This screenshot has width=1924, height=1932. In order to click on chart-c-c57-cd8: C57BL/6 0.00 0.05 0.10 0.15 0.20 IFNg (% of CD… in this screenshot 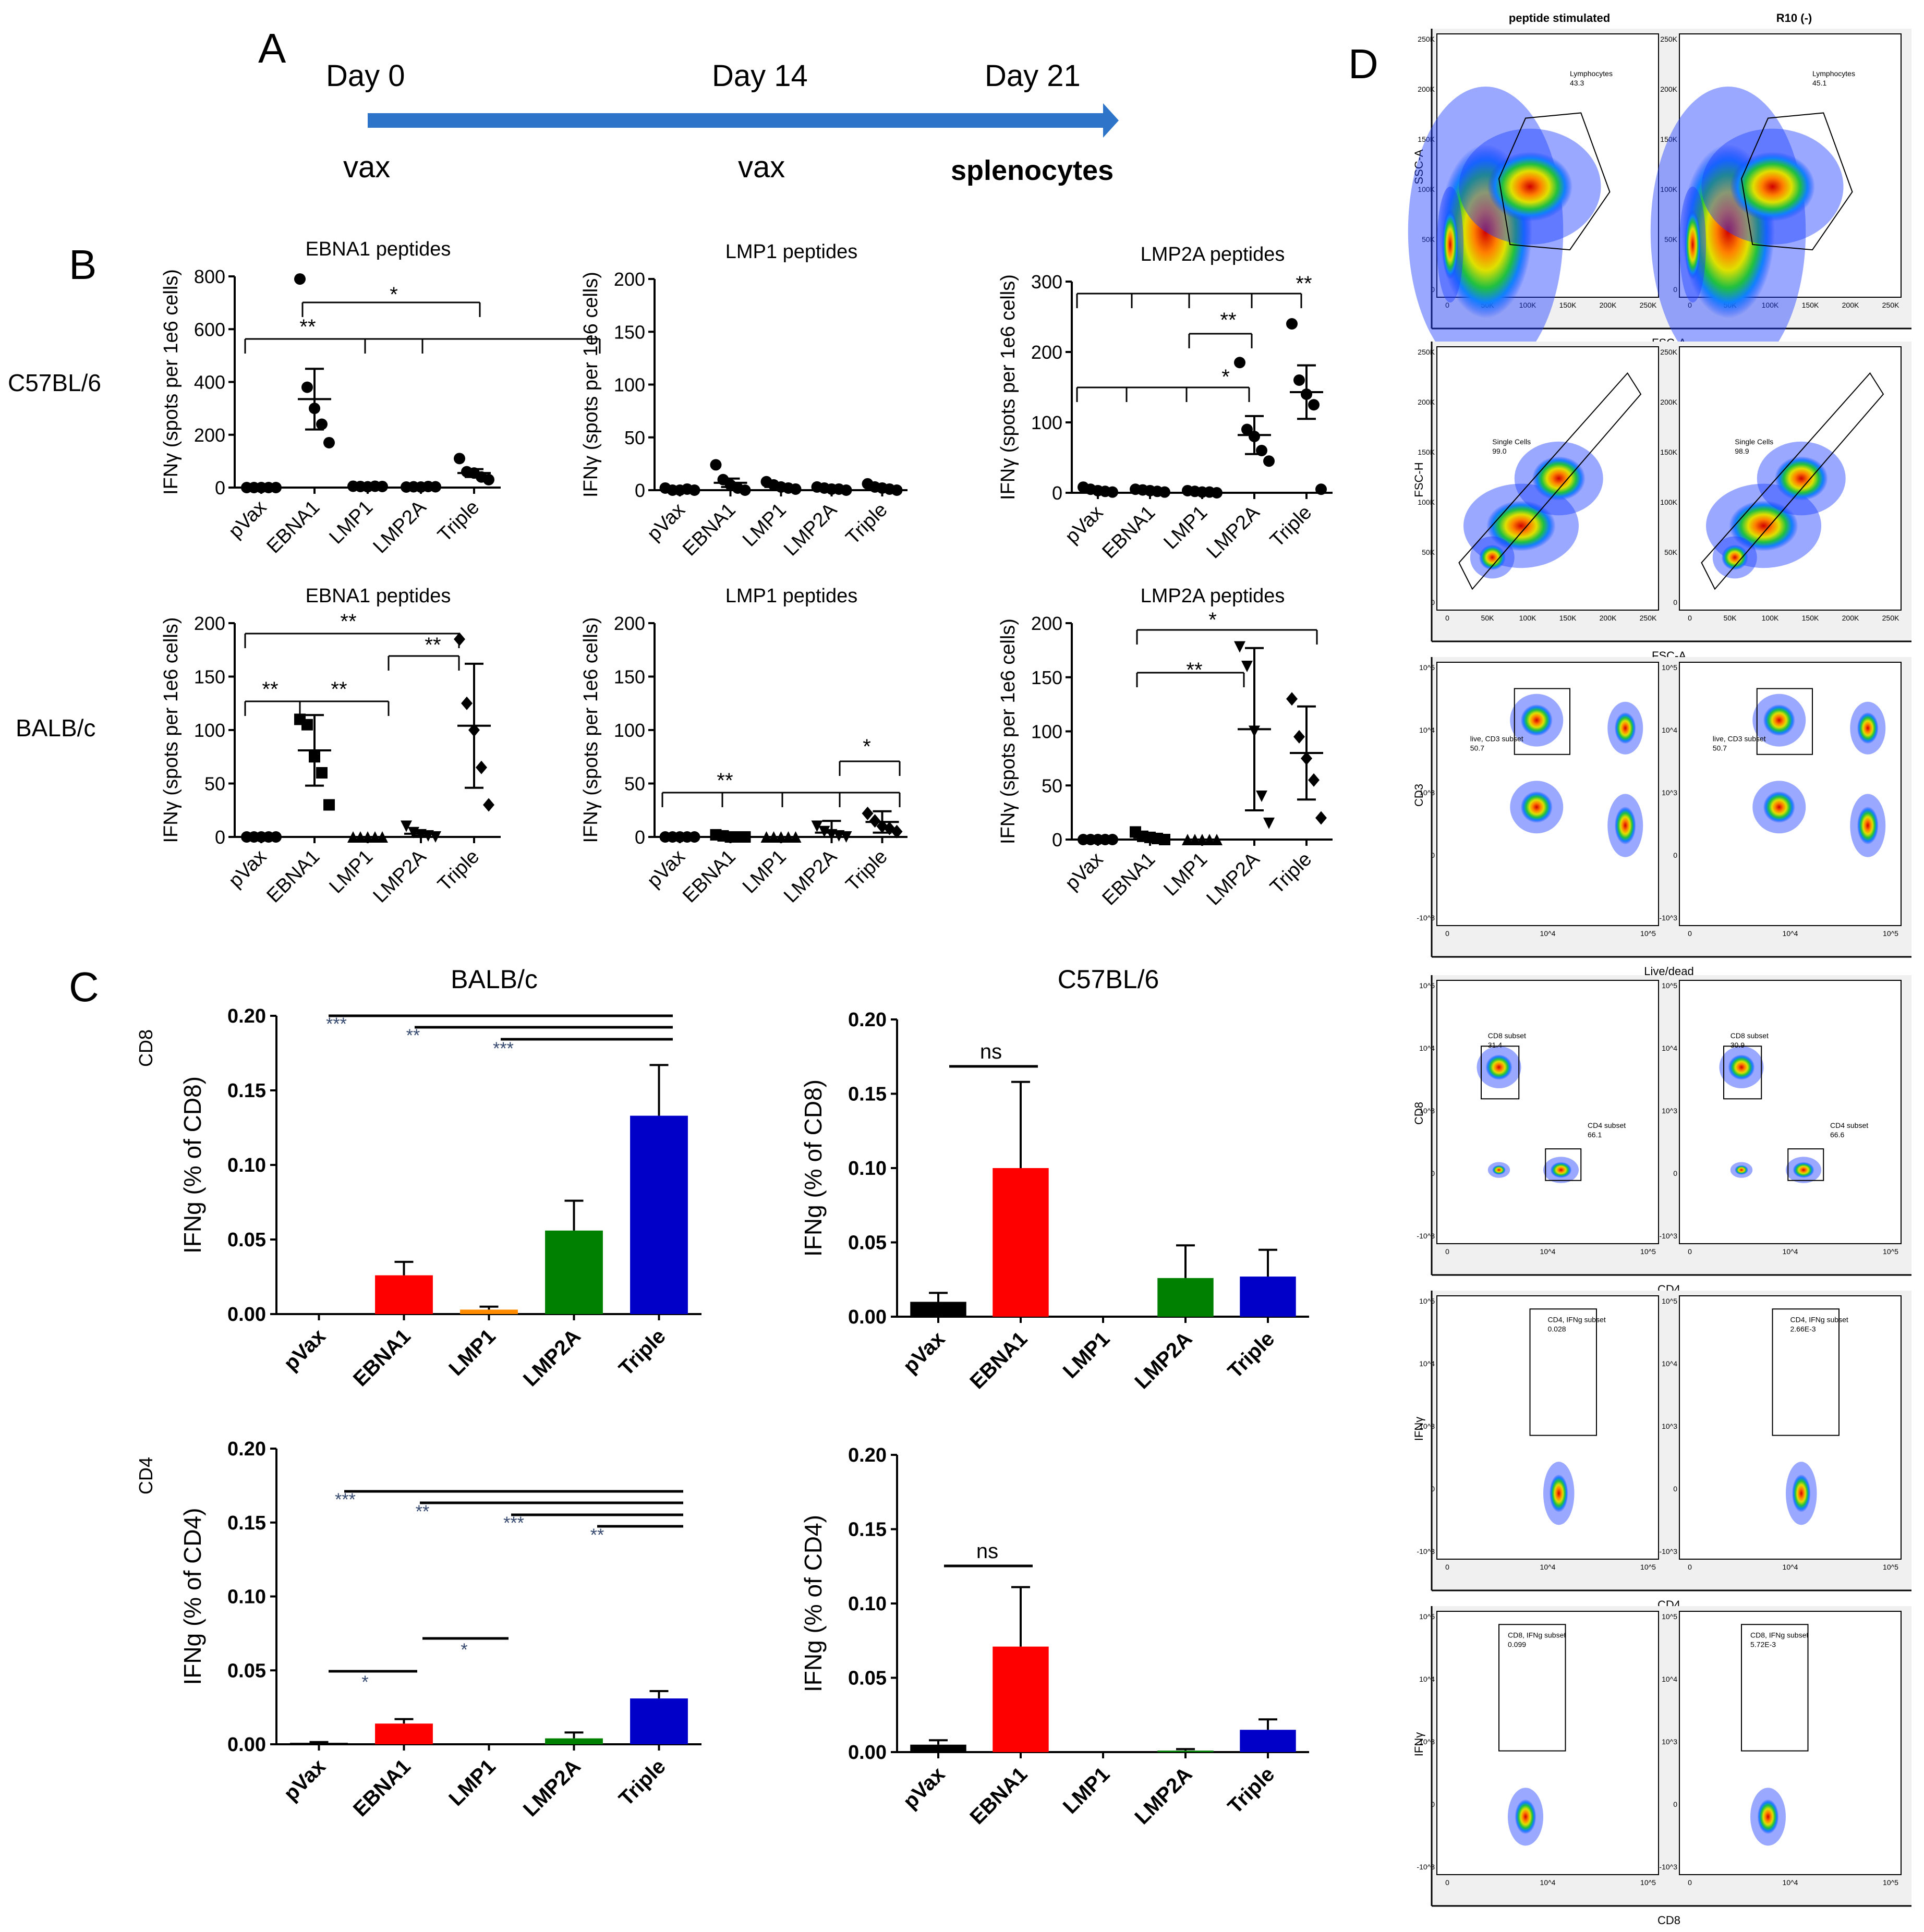, I will do `click(1054, 1179)`.